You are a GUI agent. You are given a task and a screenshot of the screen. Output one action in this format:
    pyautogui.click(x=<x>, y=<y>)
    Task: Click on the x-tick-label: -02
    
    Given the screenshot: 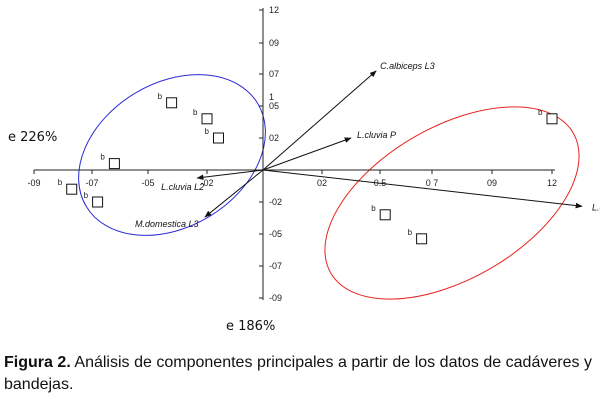 What is the action you would take?
    pyautogui.click(x=206, y=183)
    